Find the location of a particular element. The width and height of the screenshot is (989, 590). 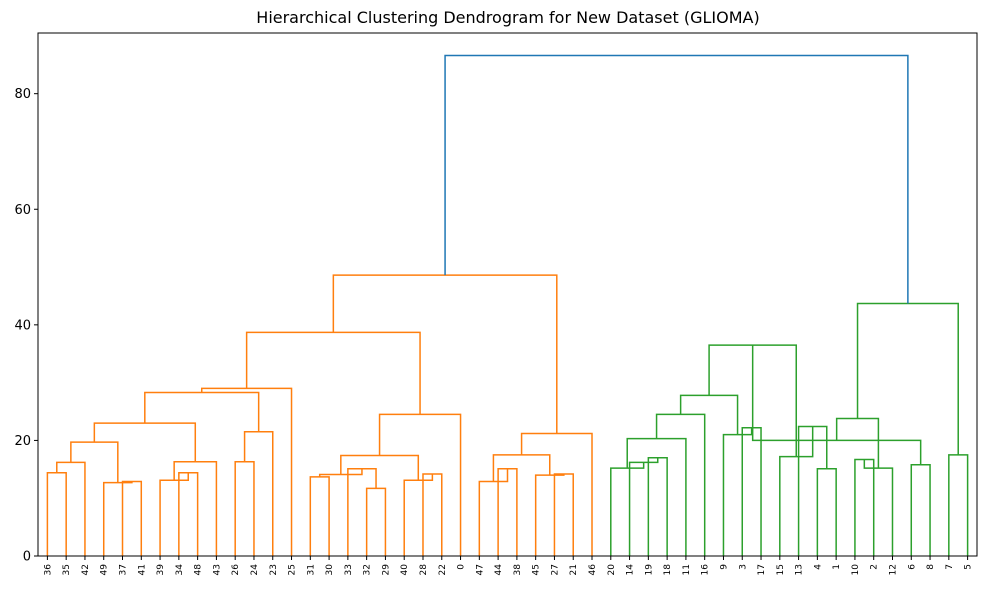

x-tick-label: 25 is located at coordinates (293, 569).